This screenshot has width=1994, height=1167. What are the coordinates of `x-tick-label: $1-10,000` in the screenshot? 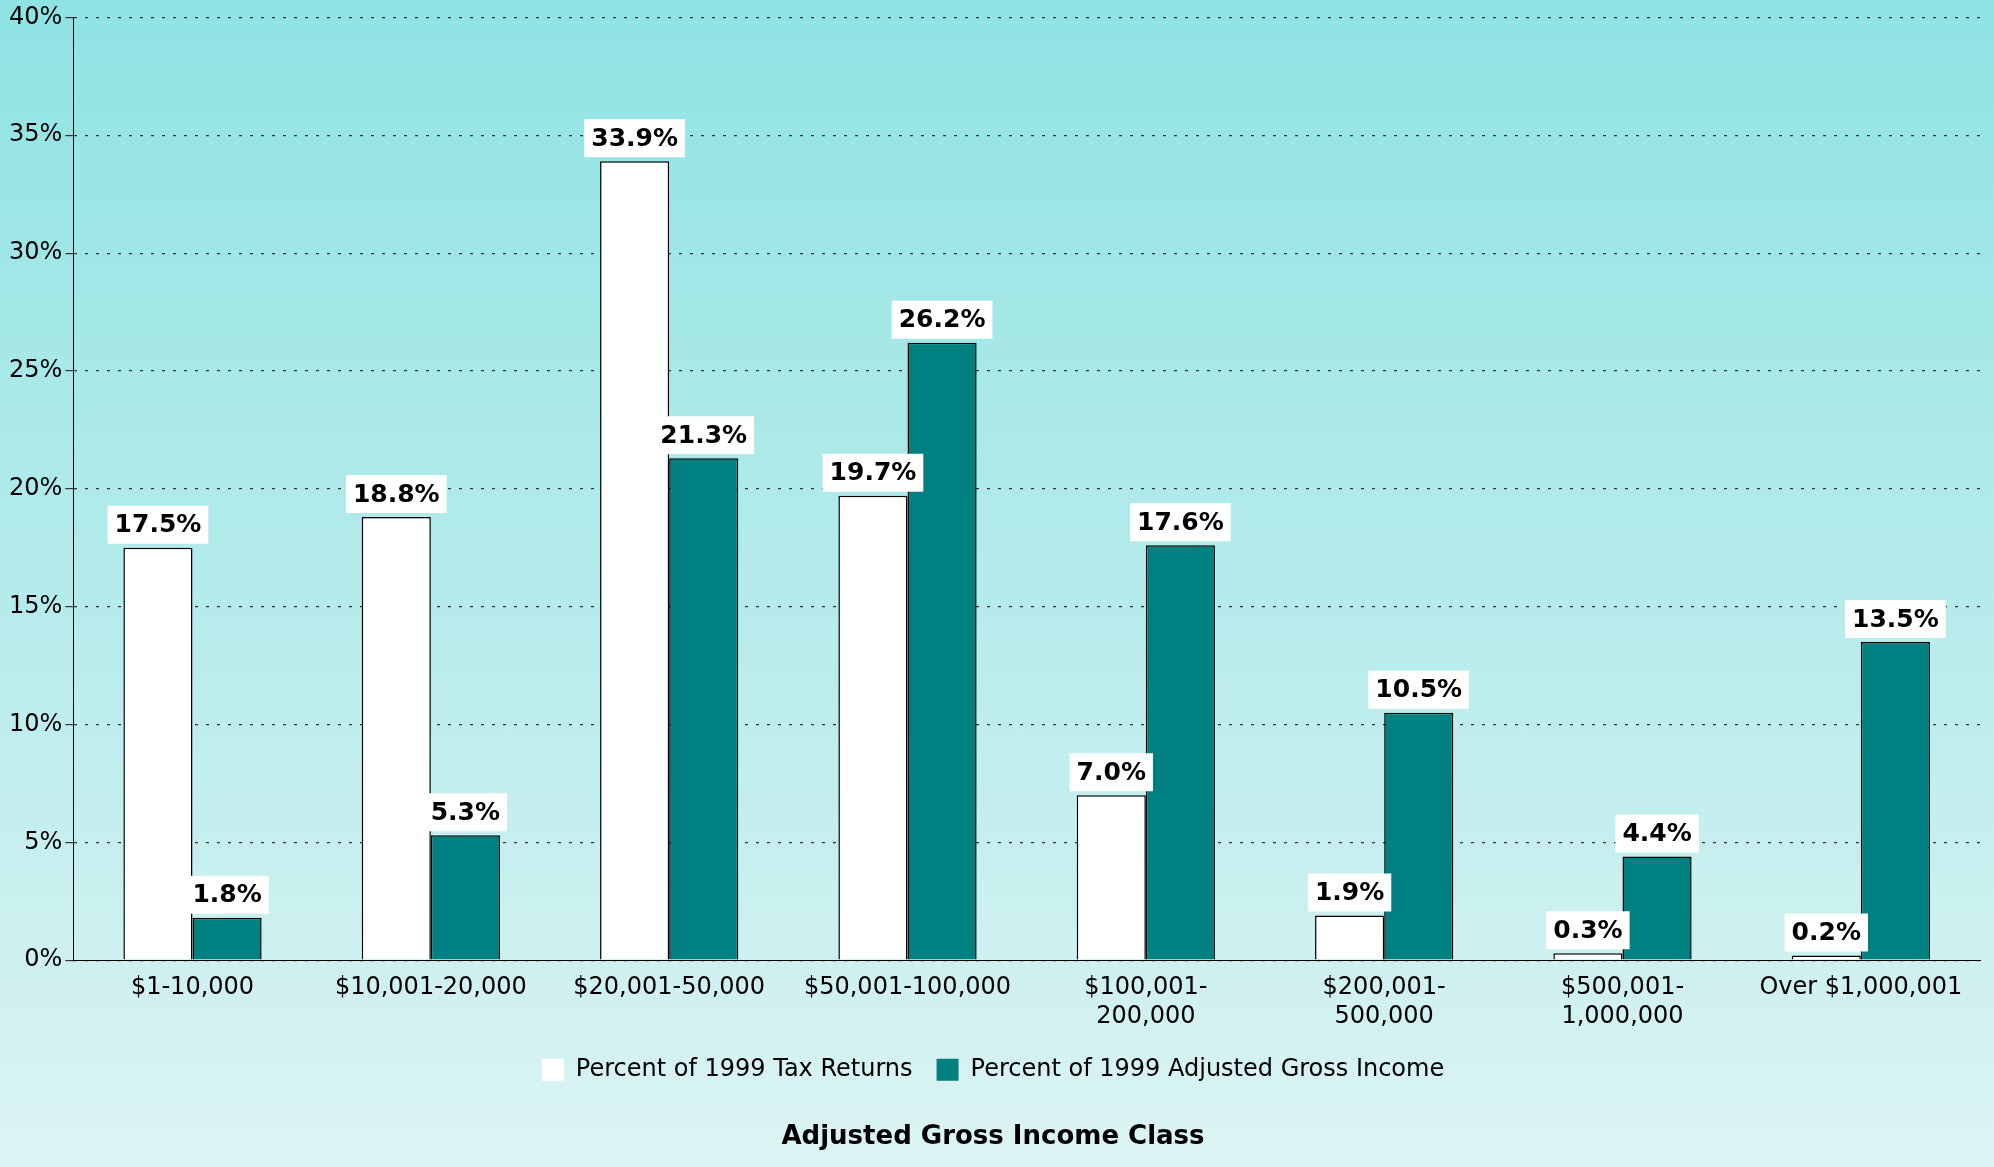 It's located at (192, 985).